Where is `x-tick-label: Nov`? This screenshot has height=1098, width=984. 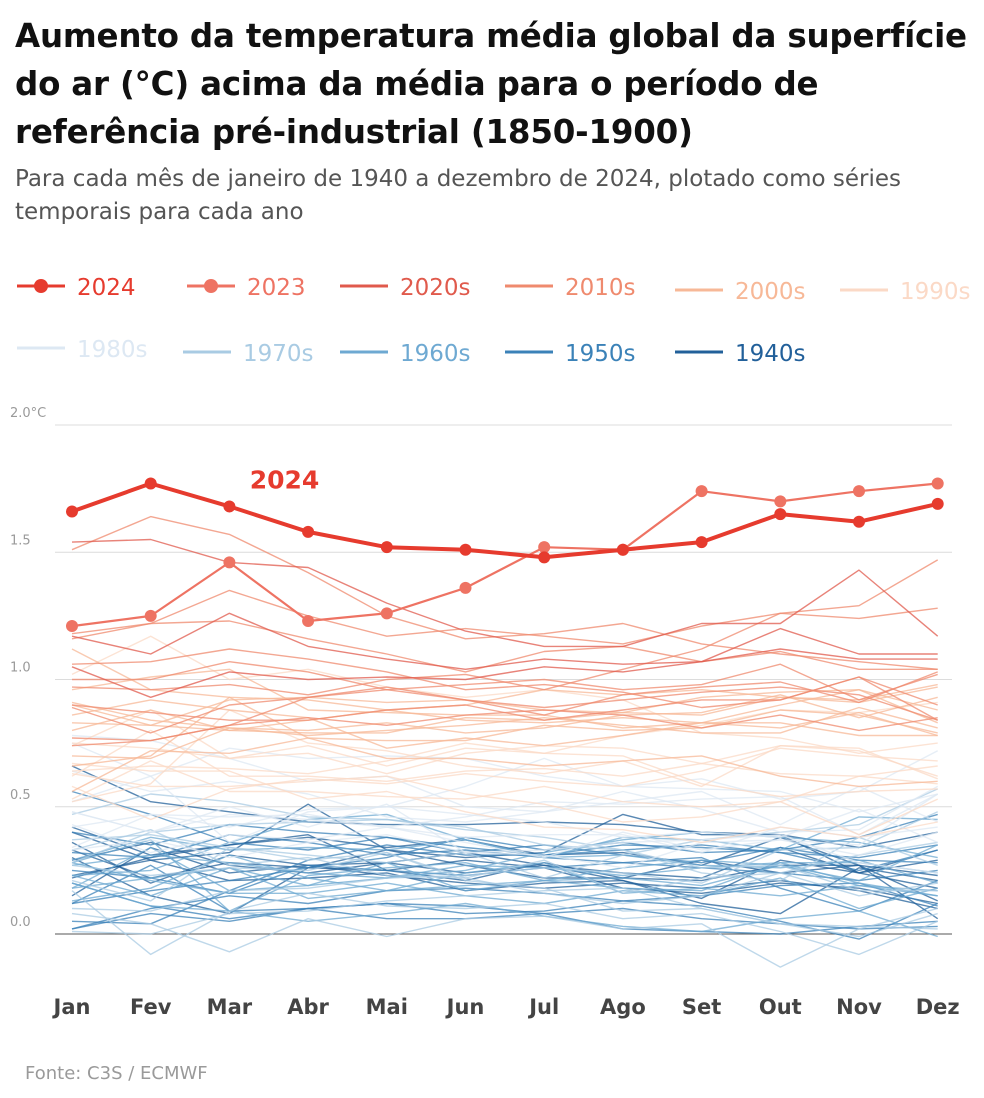 x-tick-label: Nov is located at coordinates (859, 1007).